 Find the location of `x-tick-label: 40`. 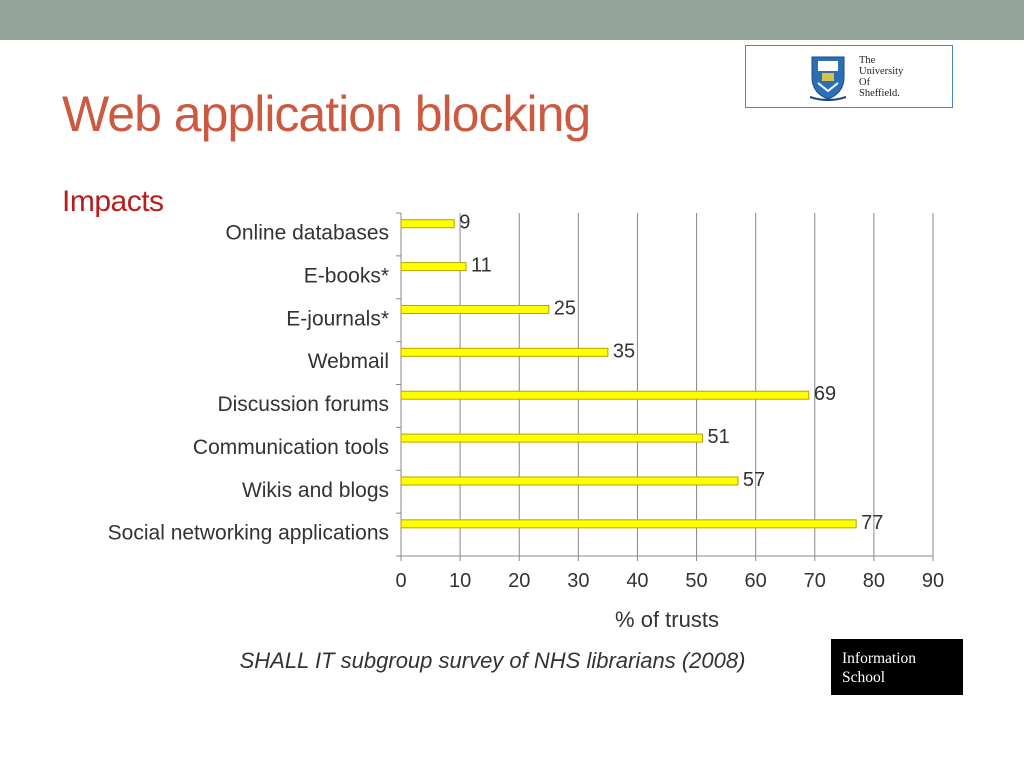

x-tick-label: 40 is located at coordinates (637, 581).